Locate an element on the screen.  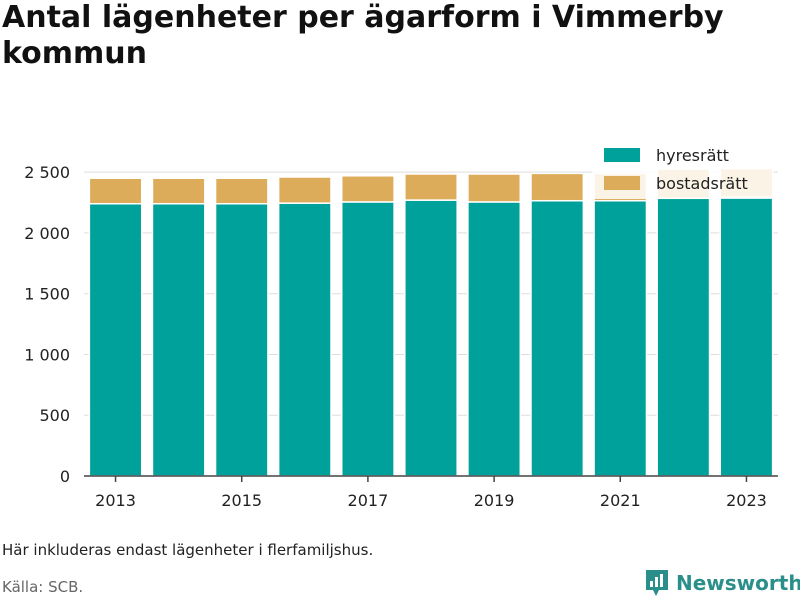
source-text: Källa: SCB. is located at coordinates (43, 587).